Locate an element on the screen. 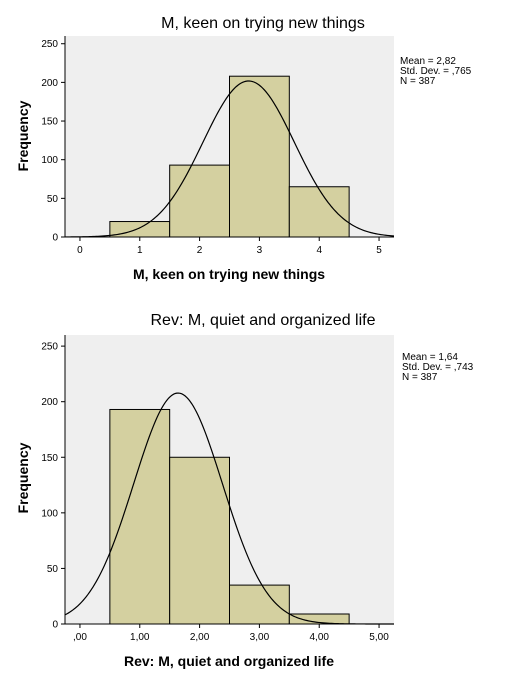 The height and width of the screenshot is (683, 529). normal-curve is located at coordinates (229, 159).